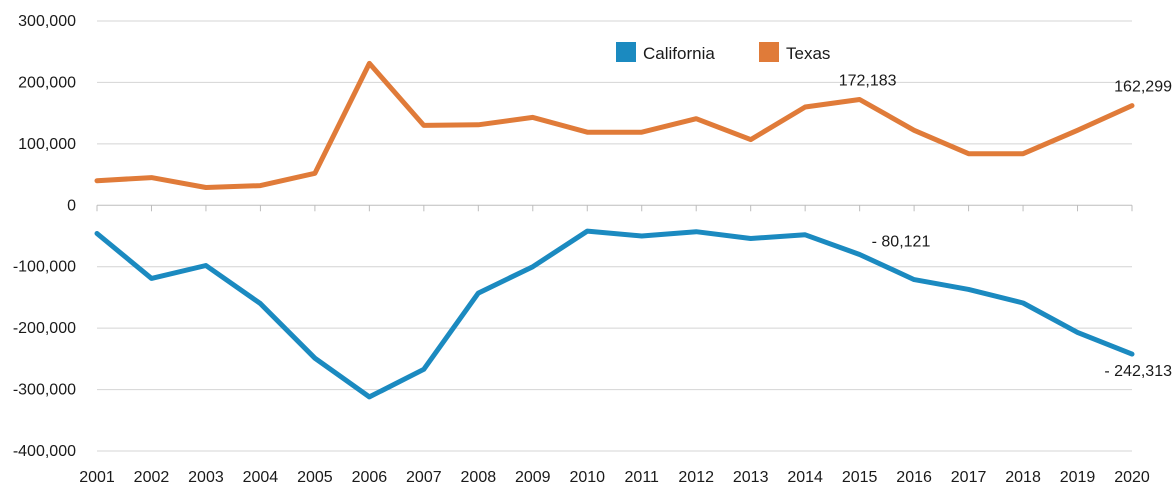 The height and width of the screenshot is (491, 1175). What do you see at coordinates (587, 477) in the screenshot?
I see `x-tick-label: 2010` at bounding box center [587, 477].